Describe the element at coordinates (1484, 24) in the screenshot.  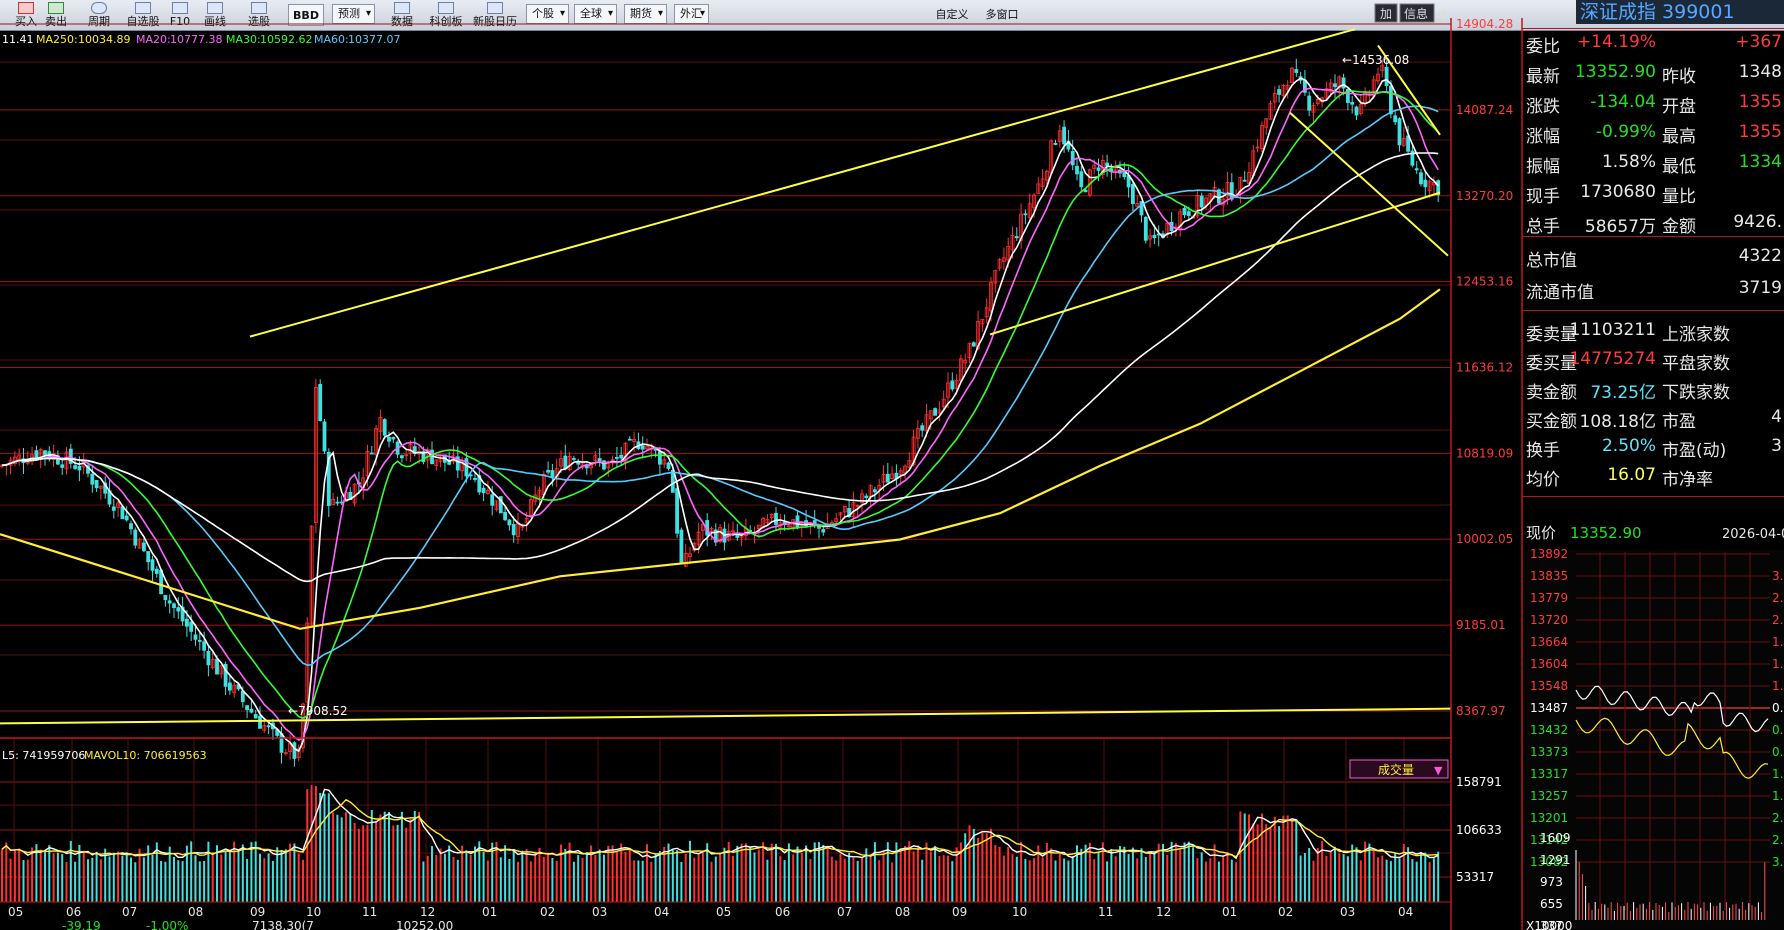
I see `price-tick-label: 14904.28` at that location.